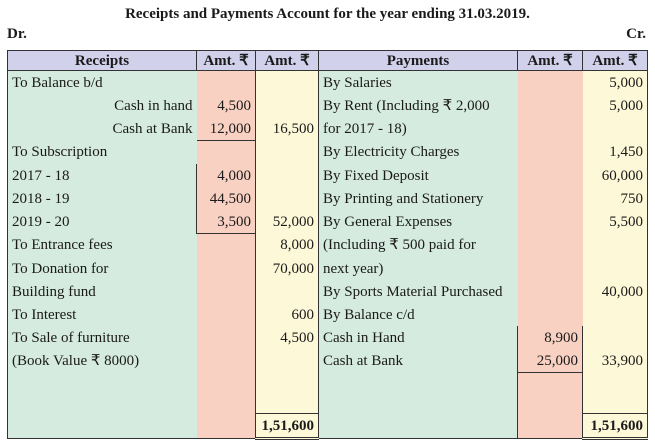 The width and height of the screenshot is (655, 440). I want to click on receipt-particular: 2019 - 20, so click(102, 222).